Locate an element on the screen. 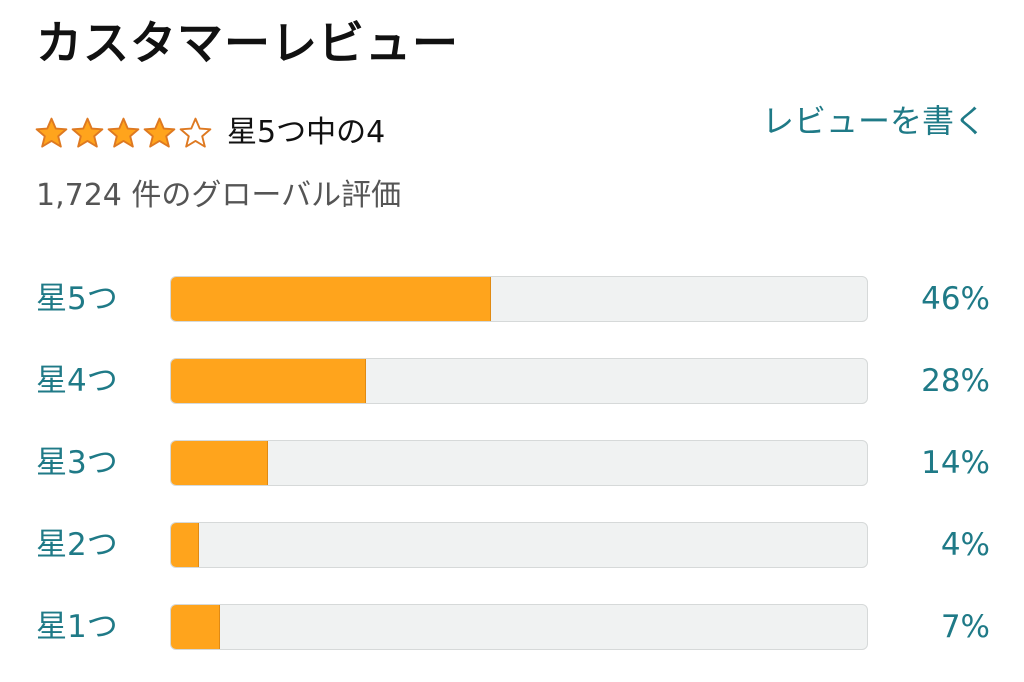 The width and height of the screenshot is (1024, 682). histogram-row: 星3つ 14% is located at coordinates (512, 477).